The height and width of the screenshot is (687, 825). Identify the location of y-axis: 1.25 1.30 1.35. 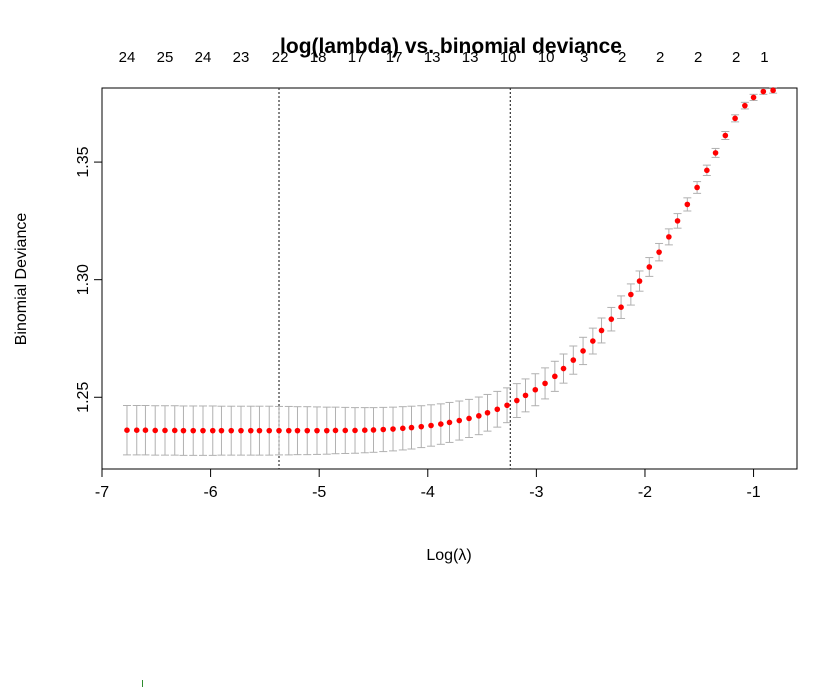
(88, 279).